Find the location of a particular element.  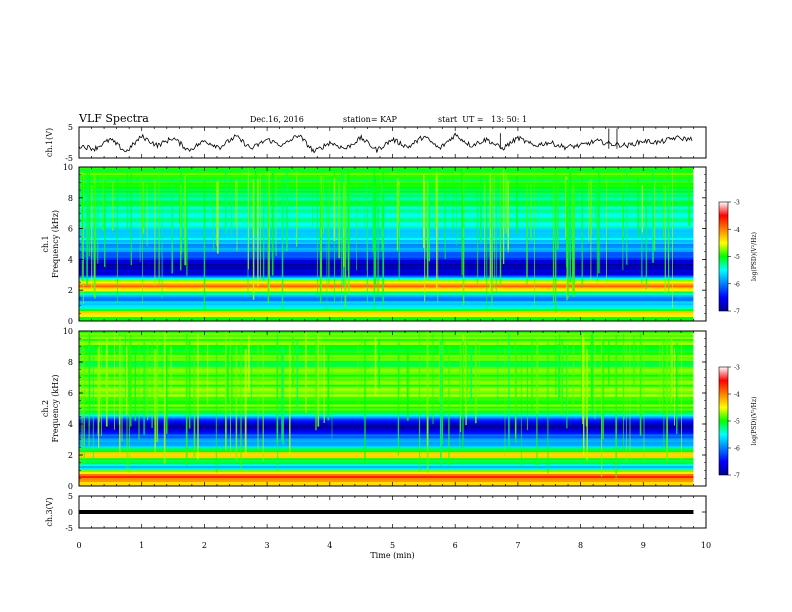

start-time-label: start UT = 13: 50: 1 is located at coordinates (483, 119).